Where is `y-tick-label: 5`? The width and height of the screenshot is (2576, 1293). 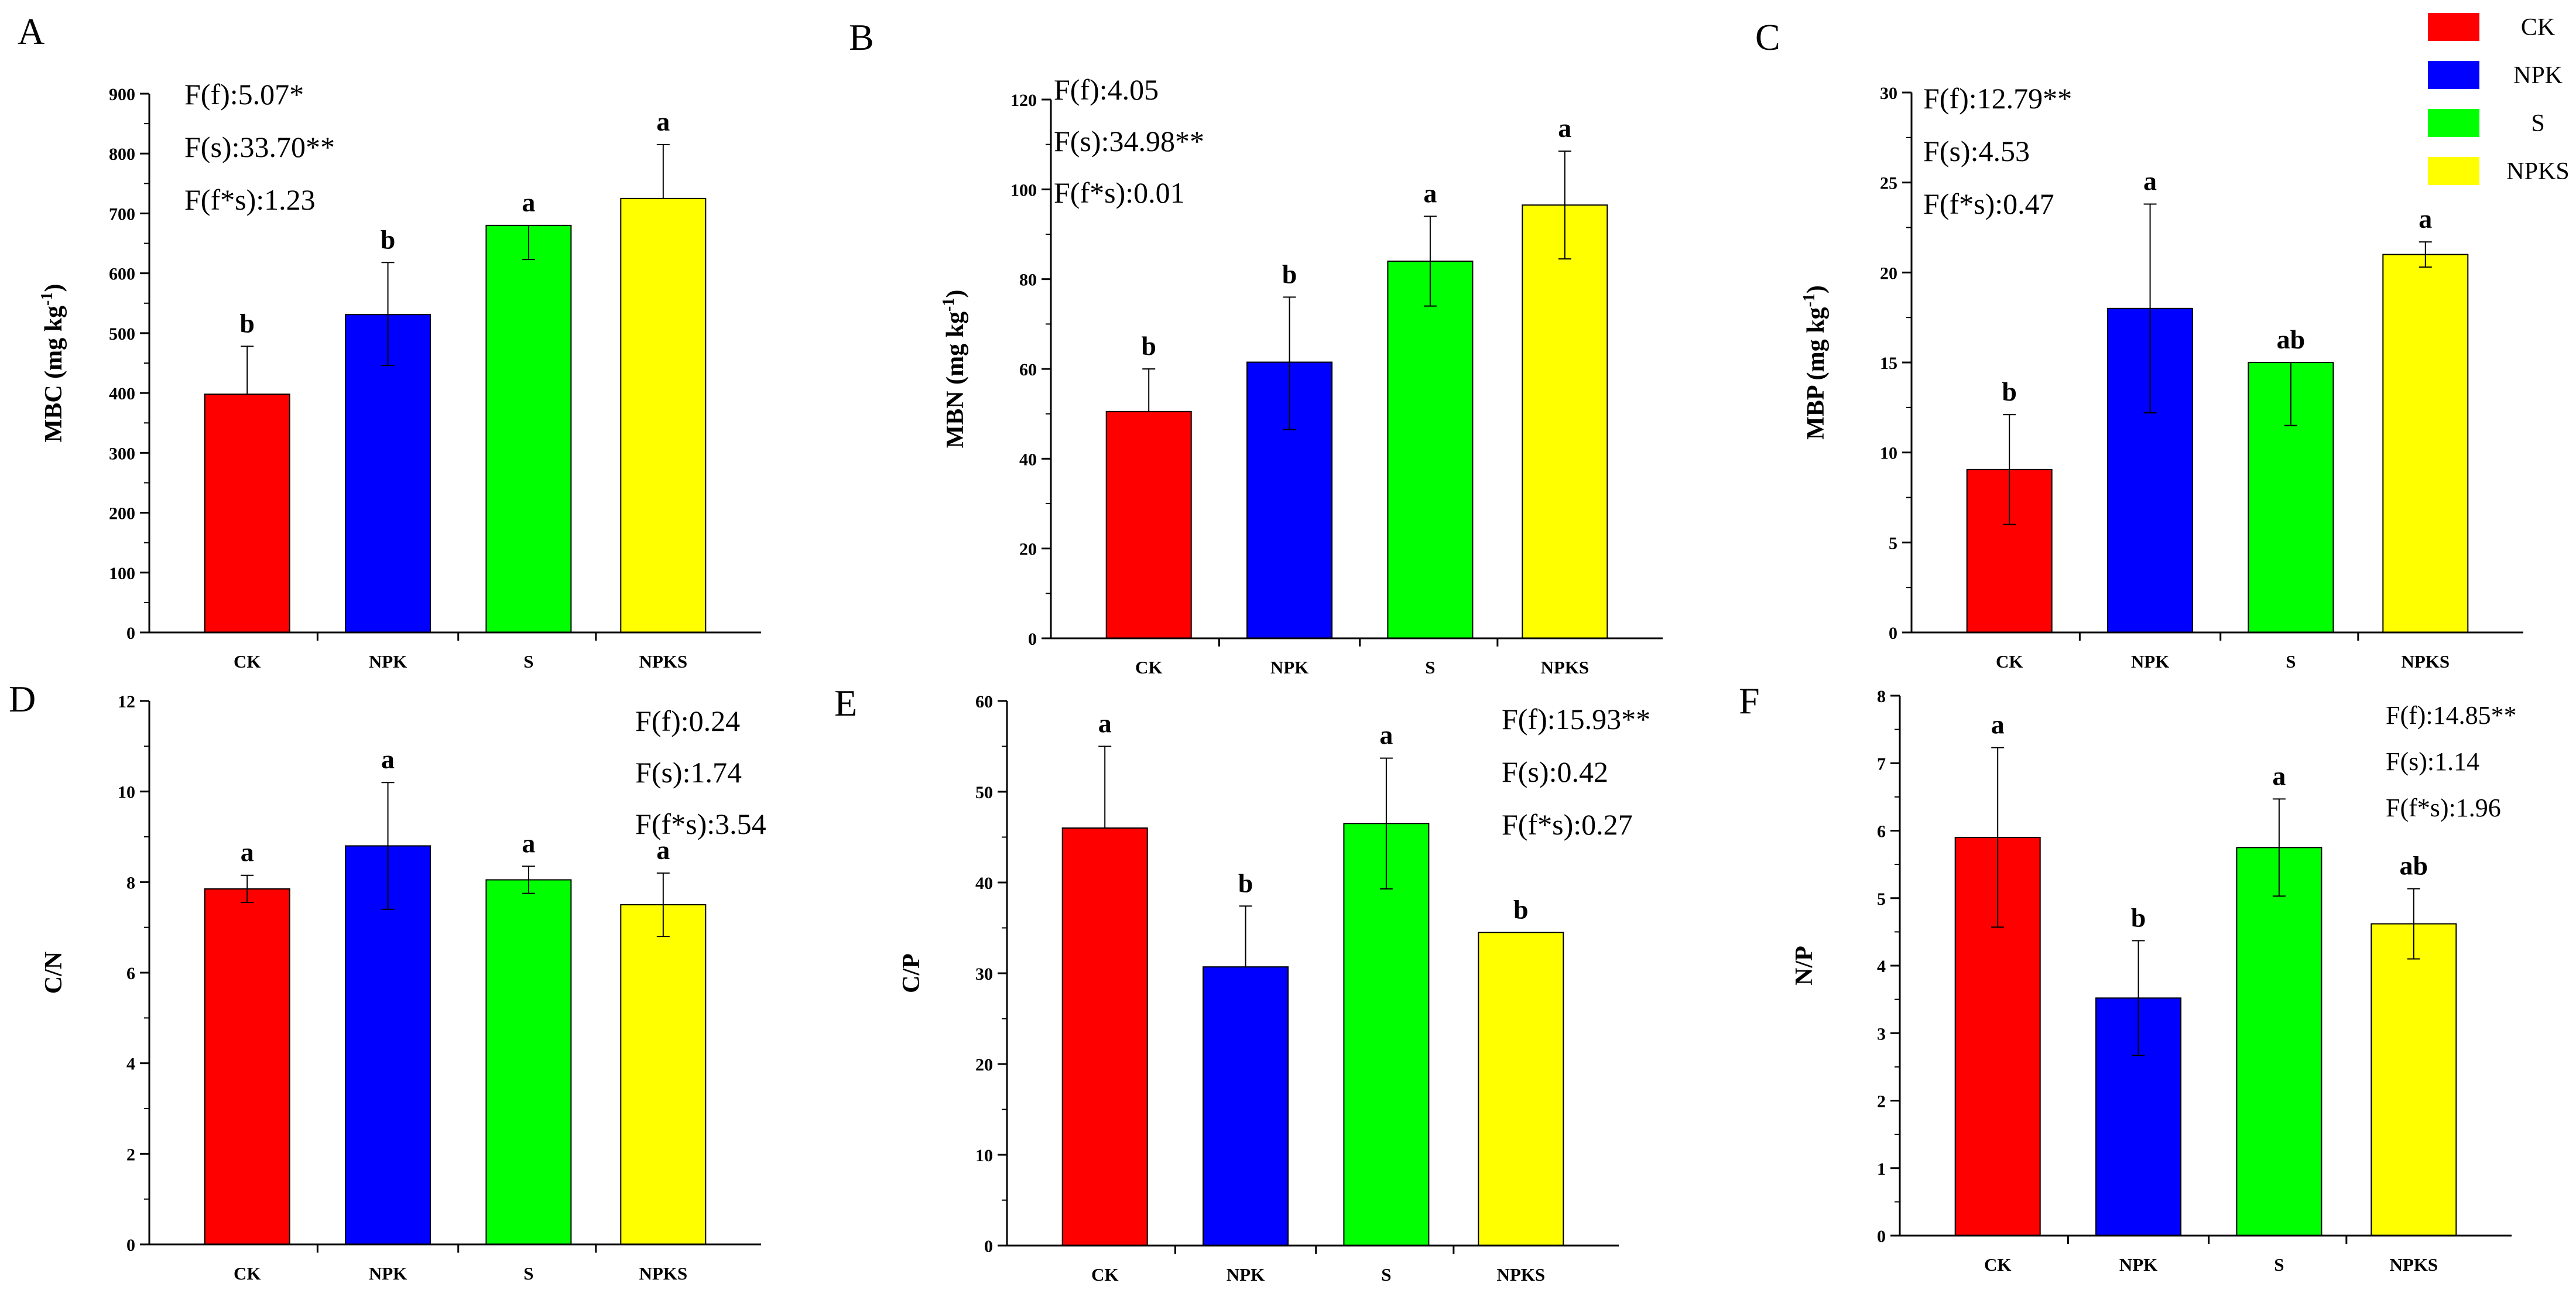 y-tick-label: 5 is located at coordinates (1893, 543).